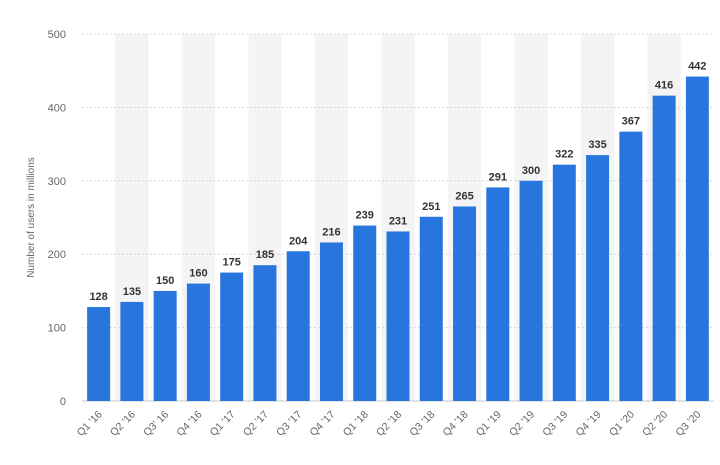 The width and height of the screenshot is (720, 465). What do you see at coordinates (63, 402) in the screenshot?
I see `y-tick-label: 0` at bounding box center [63, 402].